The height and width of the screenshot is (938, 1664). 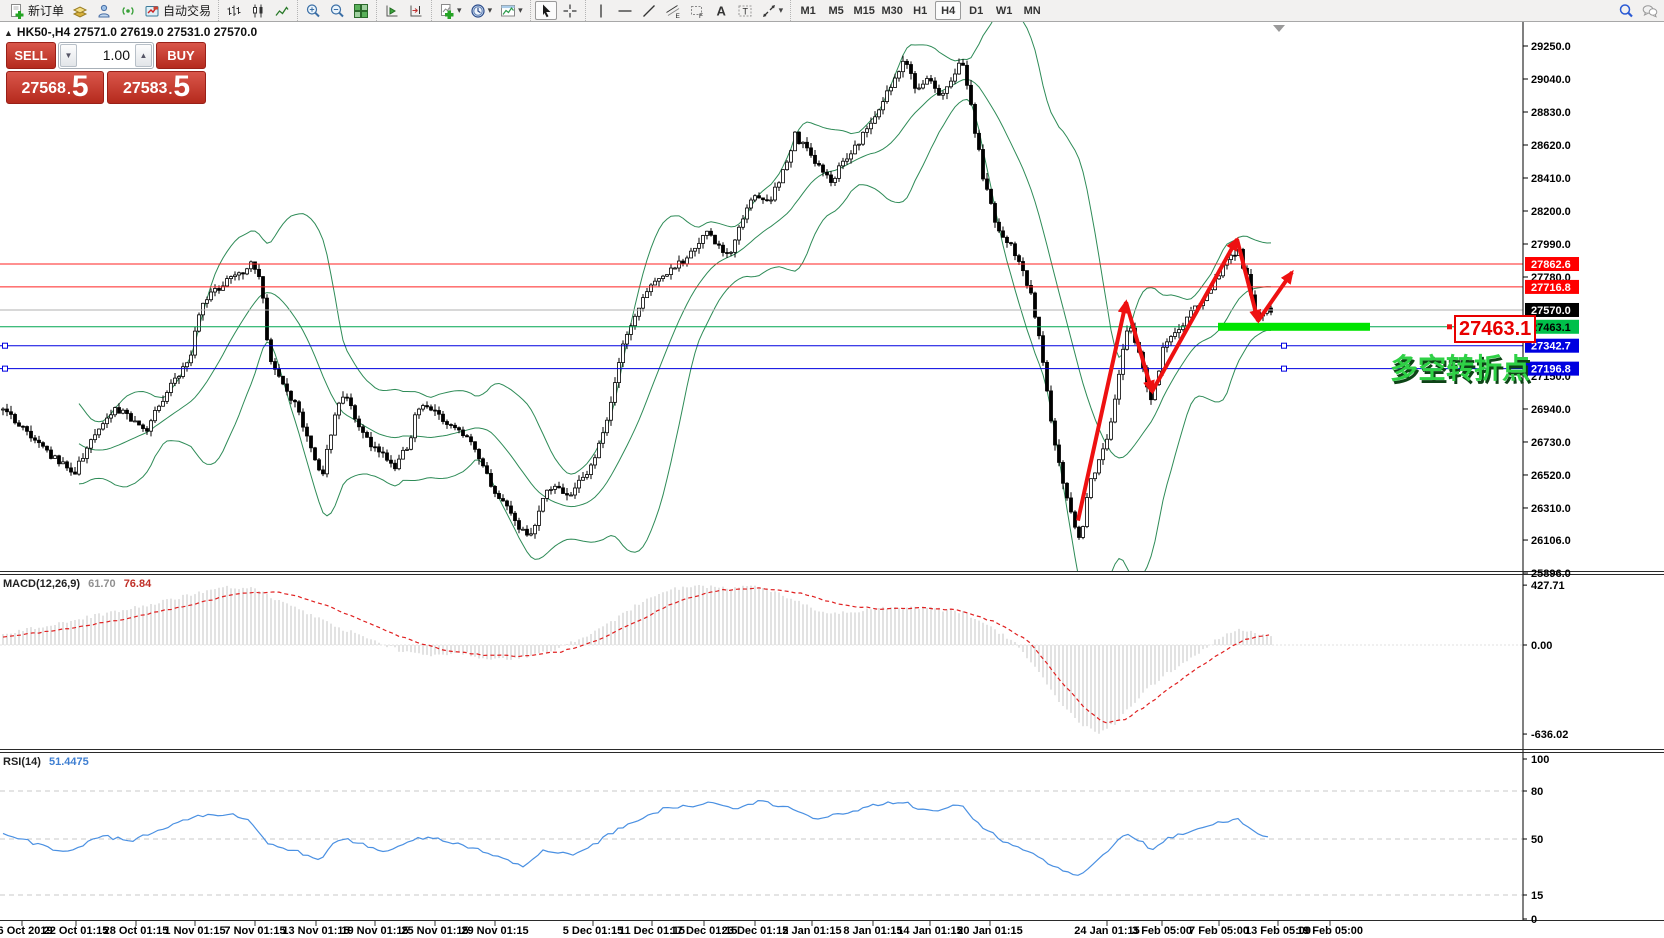 I want to click on axis-tick-label: 29040.0, so click(x=1551, y=80).